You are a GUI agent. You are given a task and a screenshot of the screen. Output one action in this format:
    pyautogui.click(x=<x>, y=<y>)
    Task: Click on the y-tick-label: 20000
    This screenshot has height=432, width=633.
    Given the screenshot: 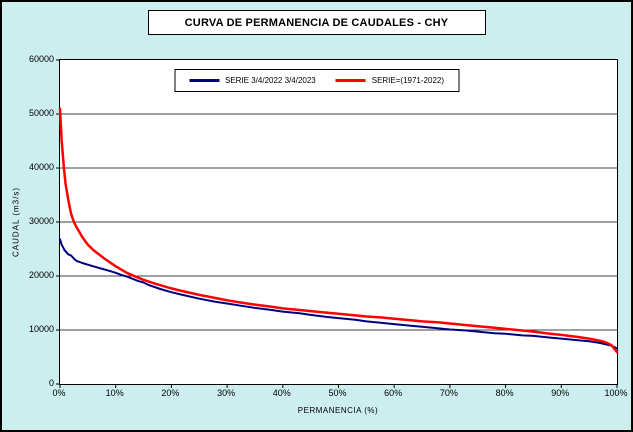 What is the action you would take?
    pyautogui.click(x=41, y=275)
    